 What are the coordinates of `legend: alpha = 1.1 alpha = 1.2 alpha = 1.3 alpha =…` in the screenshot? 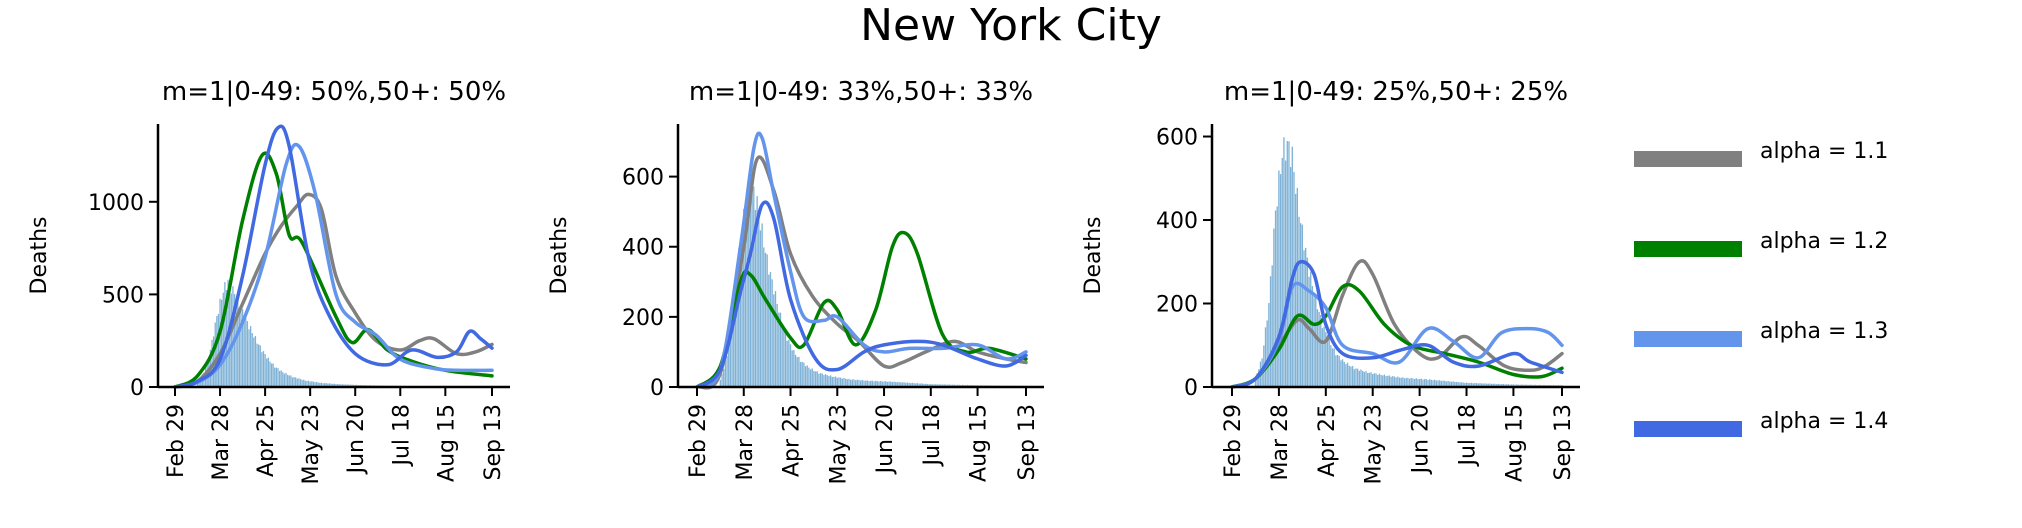 It's located at (1761, 288).